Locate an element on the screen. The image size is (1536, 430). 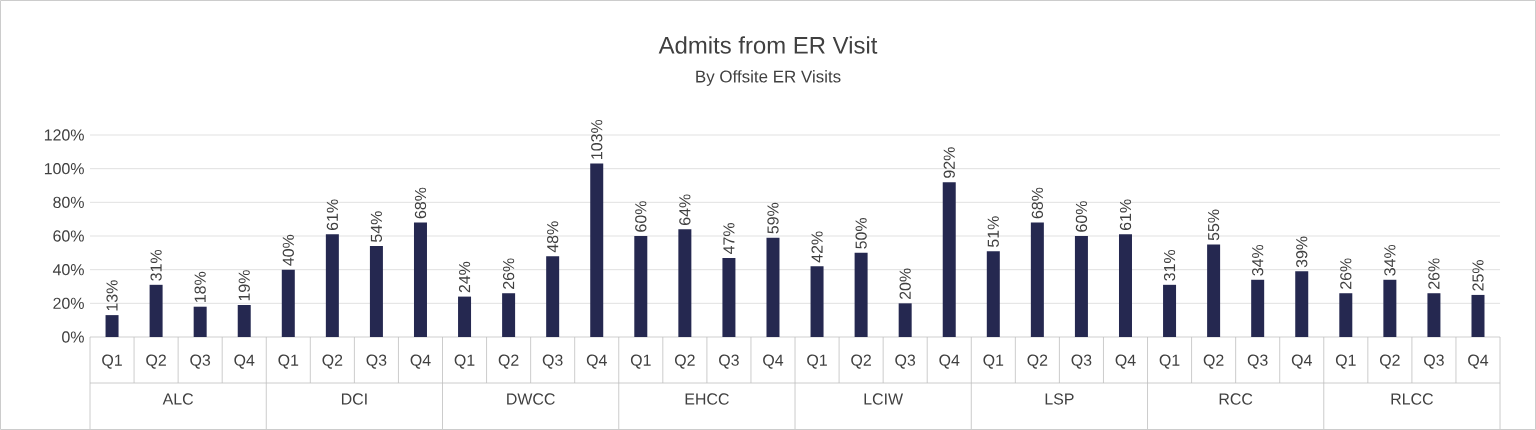
text: RLCC is located at coordinates (1412, 399).